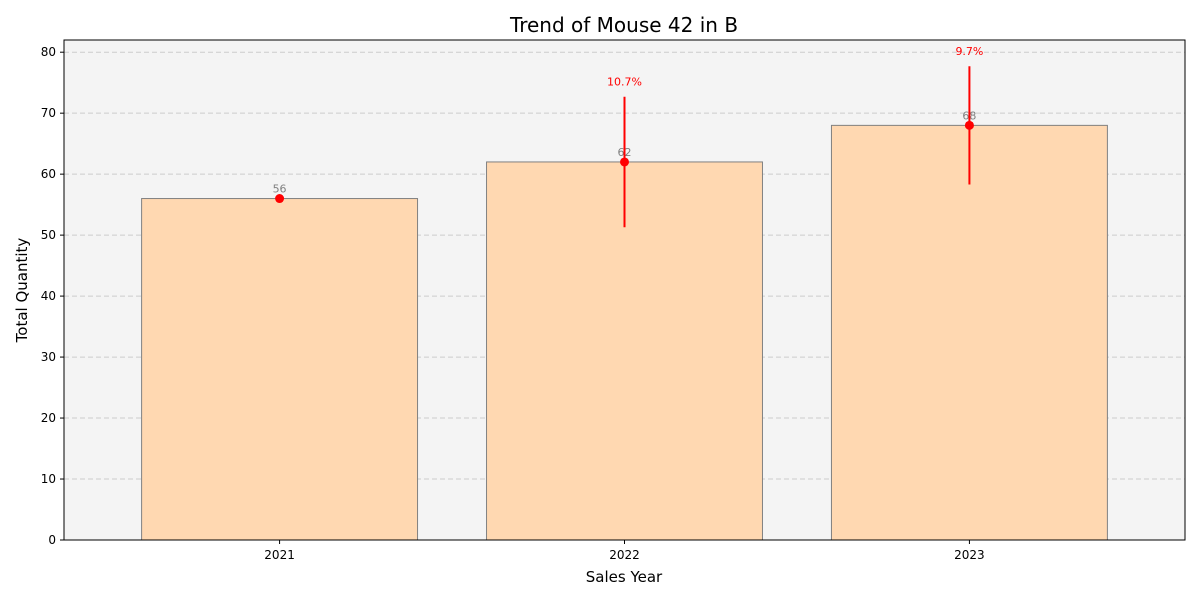 Image resolution: width=1200 pixels, height=600 pixels. I want to click on y-tick-label: 30, so click(48, 357).